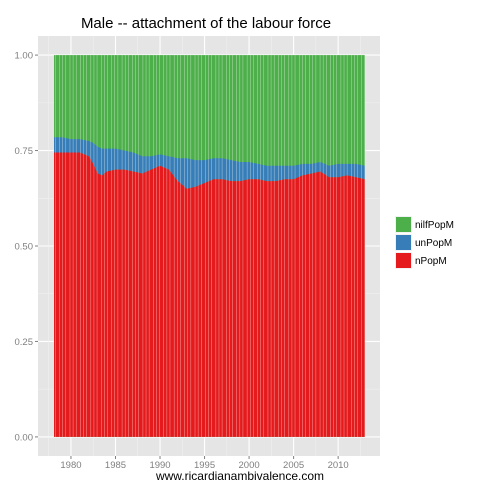  Describe the element at coordinates (159, 465) in the screenshot. I see `x-tick-label: 1990` at that location.